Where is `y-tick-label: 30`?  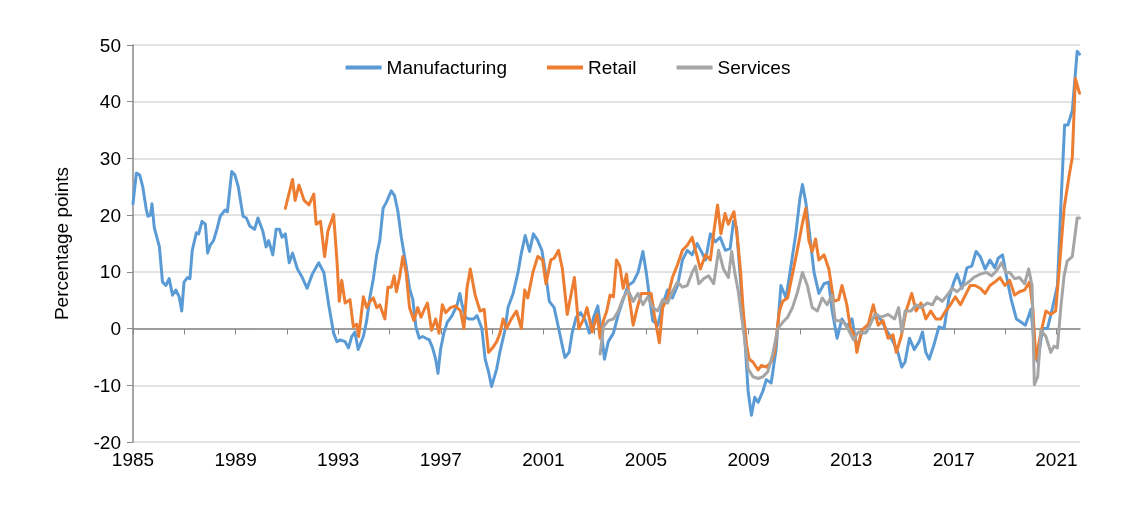
y-tick-label: 30 is located at coordinates (110, 158).